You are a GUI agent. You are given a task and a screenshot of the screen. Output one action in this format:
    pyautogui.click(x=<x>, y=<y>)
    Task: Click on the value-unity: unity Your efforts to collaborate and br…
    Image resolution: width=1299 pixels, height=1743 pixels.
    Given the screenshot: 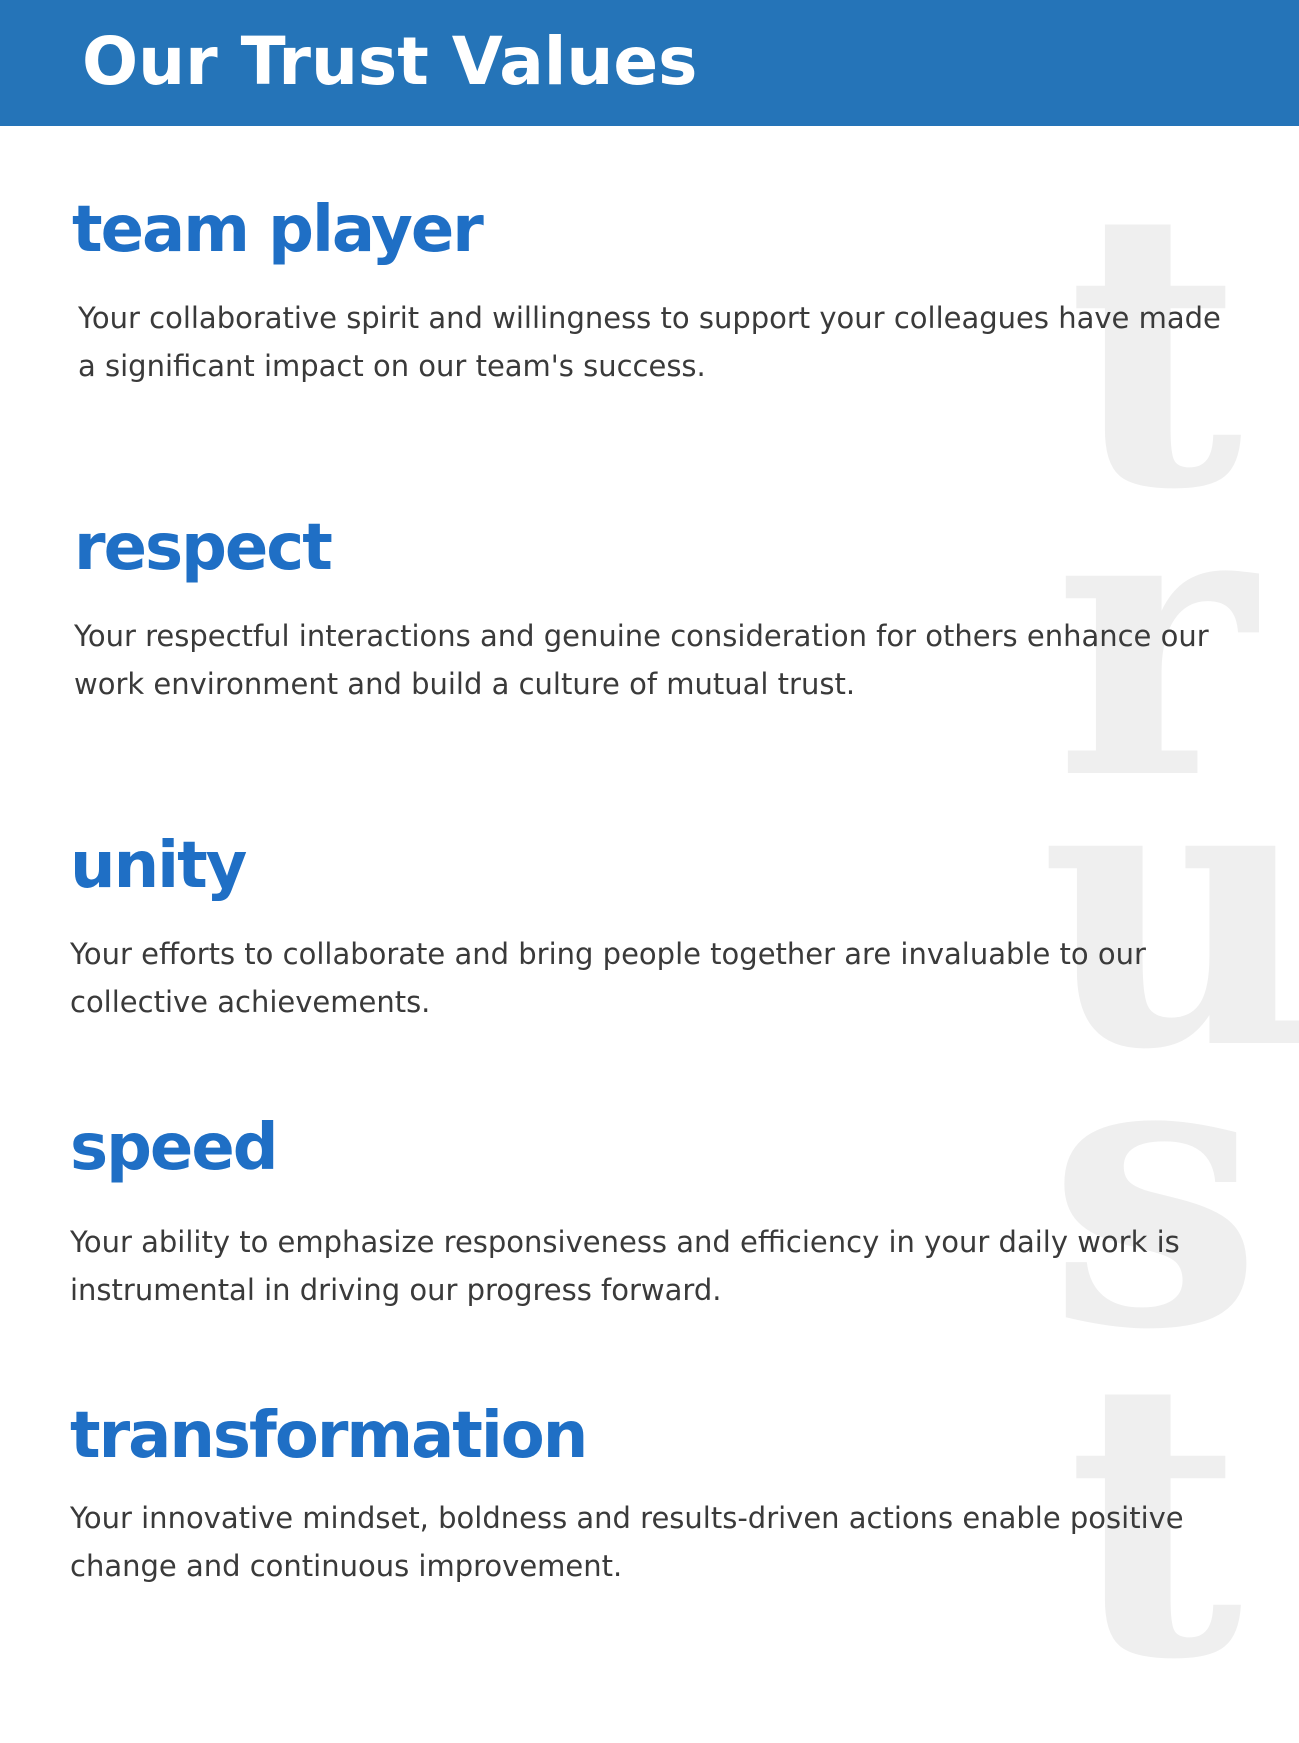 What is the action you would take?
    pyautogui.click(x=645, y=926)
    